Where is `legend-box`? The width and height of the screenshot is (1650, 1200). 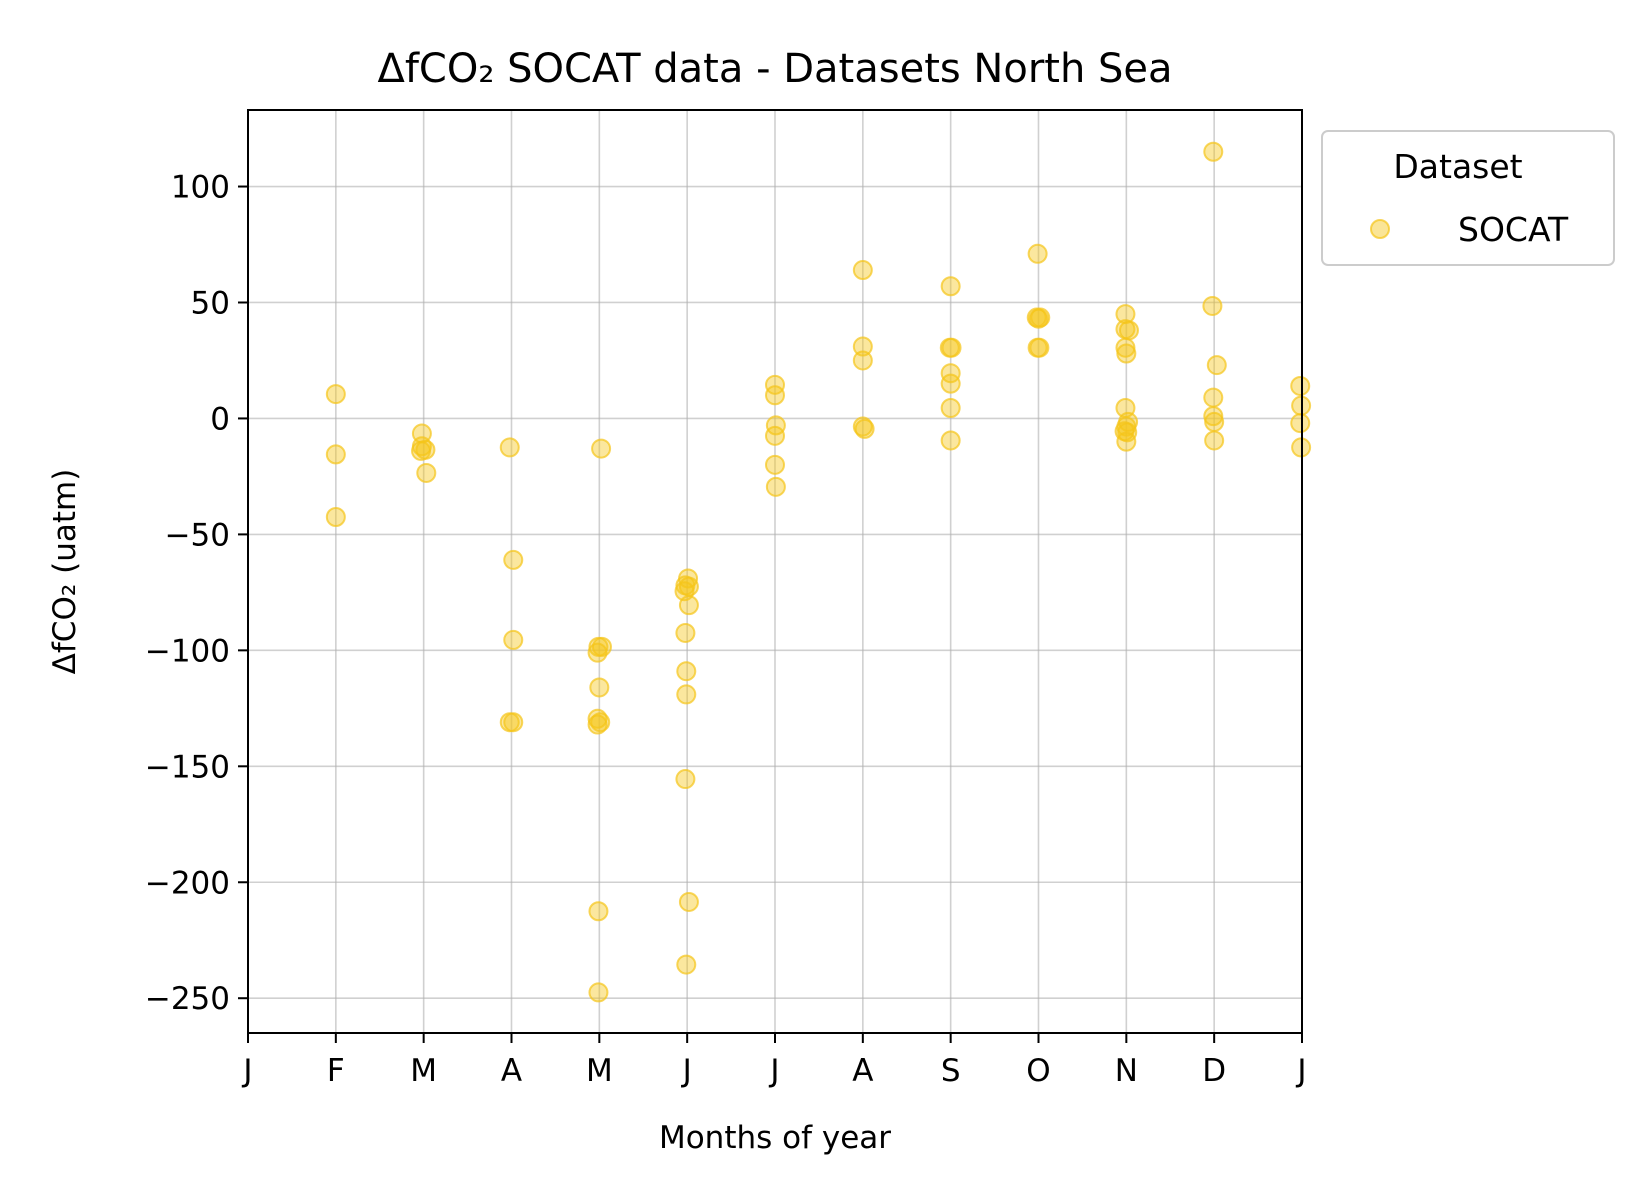
legend-box is located at coordinates (1468, 198).